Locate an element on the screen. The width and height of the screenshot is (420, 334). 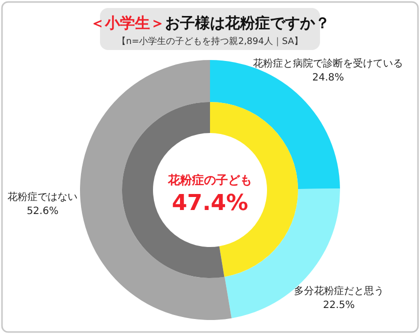
slice-label: 花粉症の子ども is located at coordinates (209, 180).